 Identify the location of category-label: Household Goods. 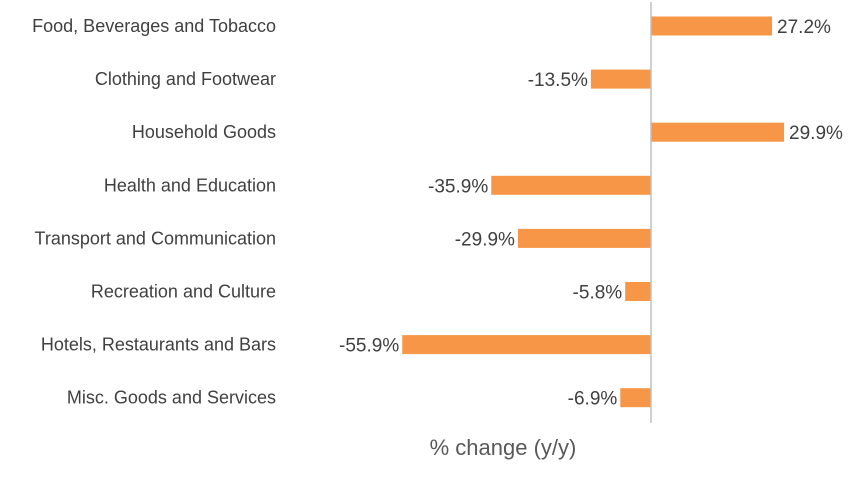
(204, 132).